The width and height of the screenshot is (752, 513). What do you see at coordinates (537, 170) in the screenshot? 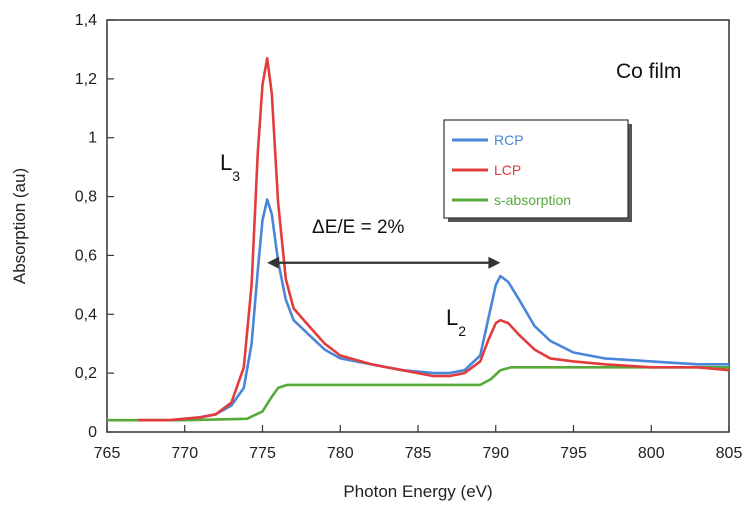
I see `legend: RCP LCP s-absorption` at bounding box center [537, 170].